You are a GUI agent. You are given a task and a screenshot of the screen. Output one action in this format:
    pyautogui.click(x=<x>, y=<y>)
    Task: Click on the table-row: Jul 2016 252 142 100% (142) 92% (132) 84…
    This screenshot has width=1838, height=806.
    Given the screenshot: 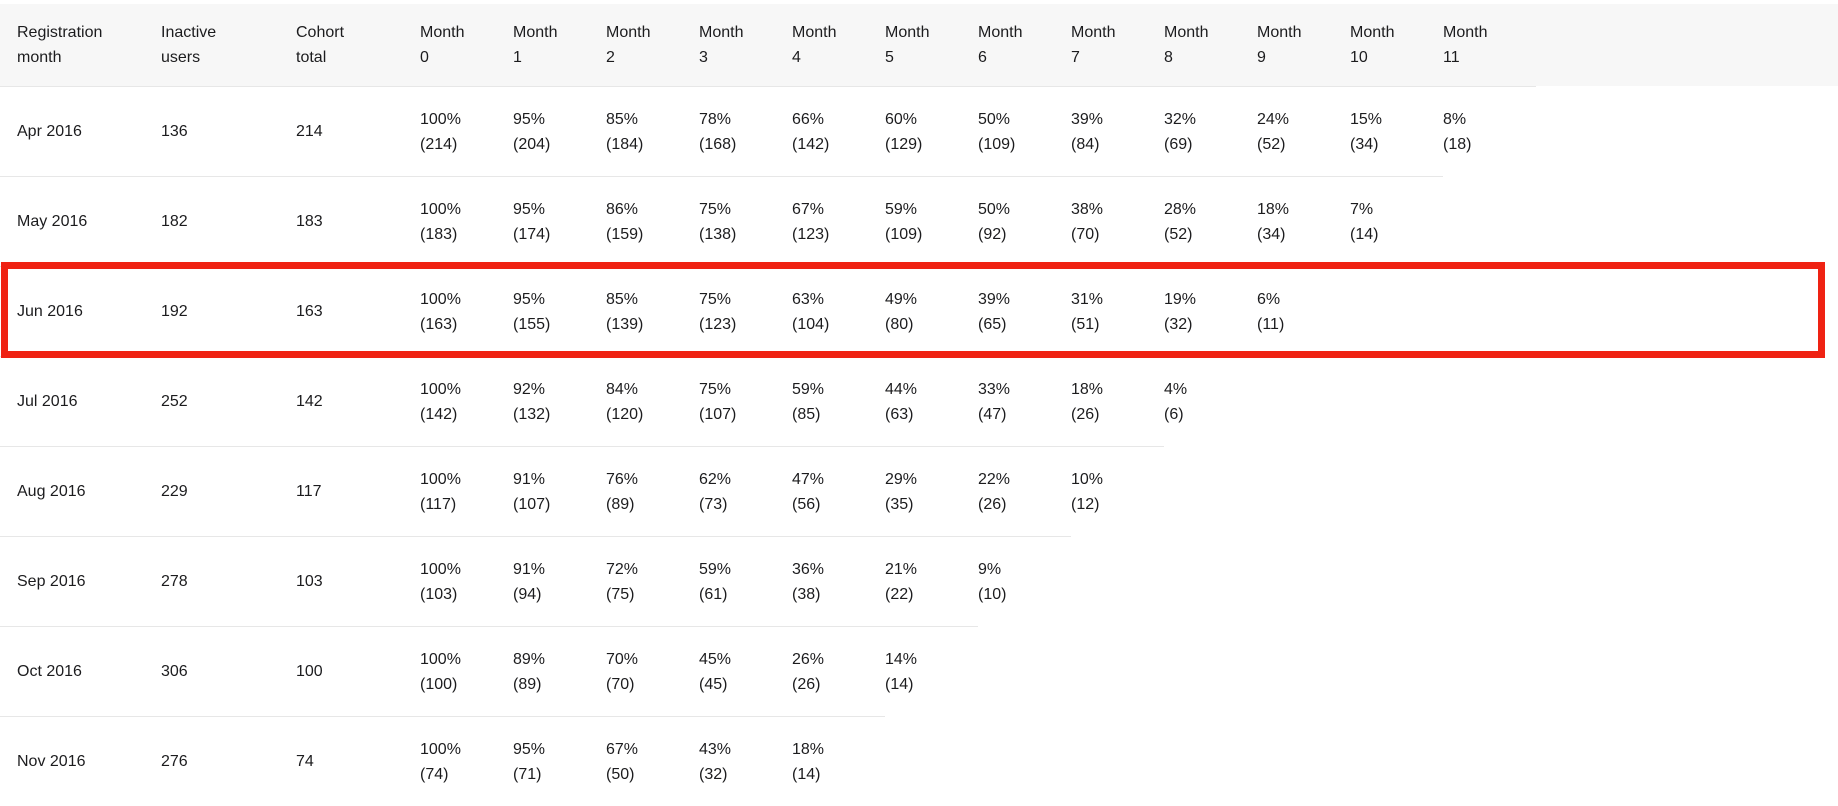 What is the action you would take?
    pyautogui.click(x=919, y=401)
    